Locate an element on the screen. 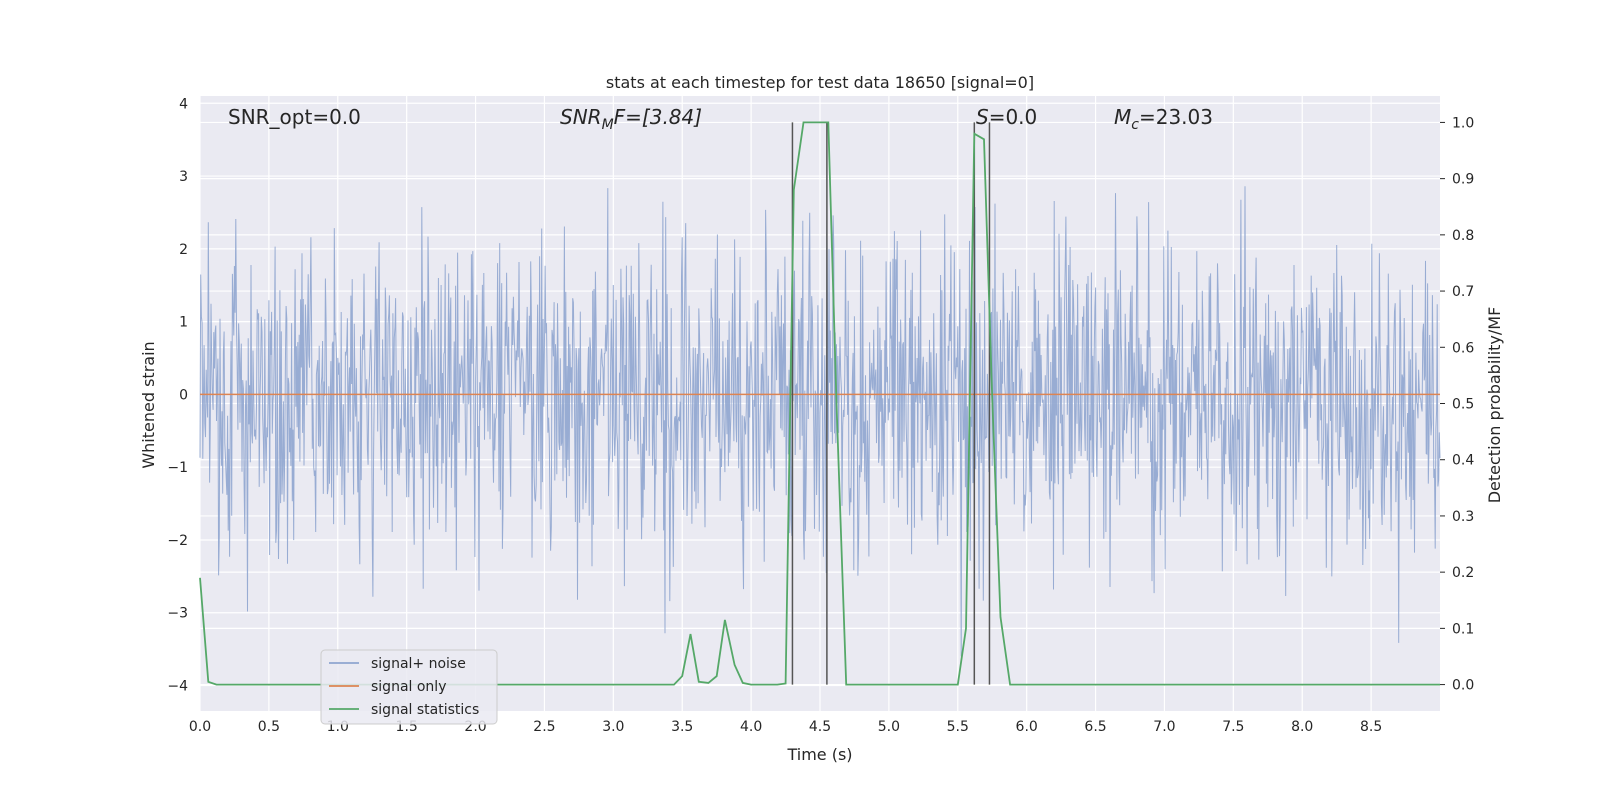  y-right-tick-labels: 0.0 0.1 0.2 0.3 0.4 0.5 0.6 0.7 0.8 0.9 1.0 is located at coordinates (1457, 404).